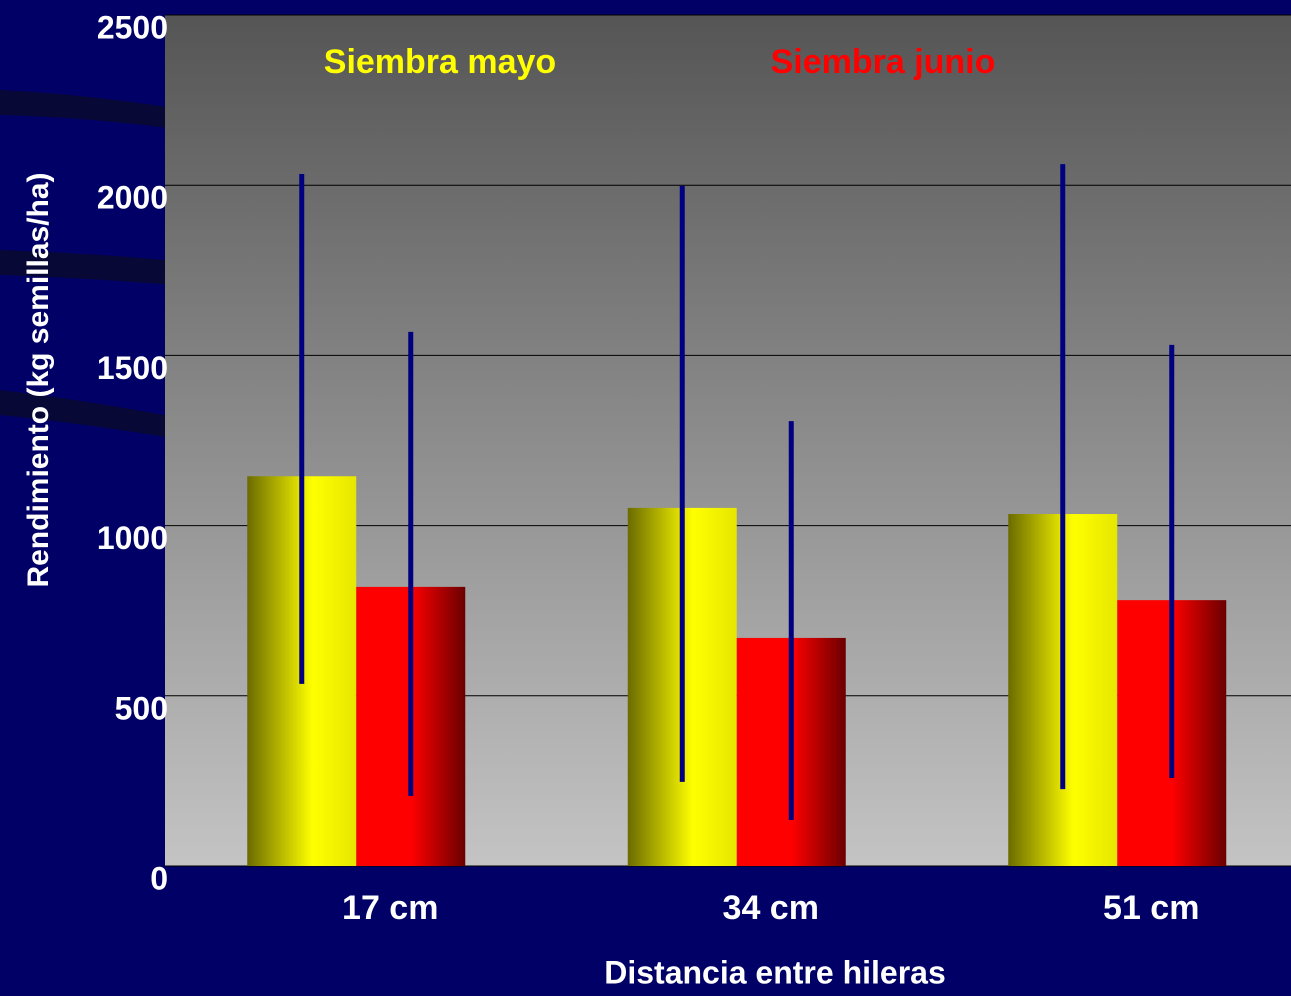  I want to click on y-tick-label: 2500, so click(132, 27).